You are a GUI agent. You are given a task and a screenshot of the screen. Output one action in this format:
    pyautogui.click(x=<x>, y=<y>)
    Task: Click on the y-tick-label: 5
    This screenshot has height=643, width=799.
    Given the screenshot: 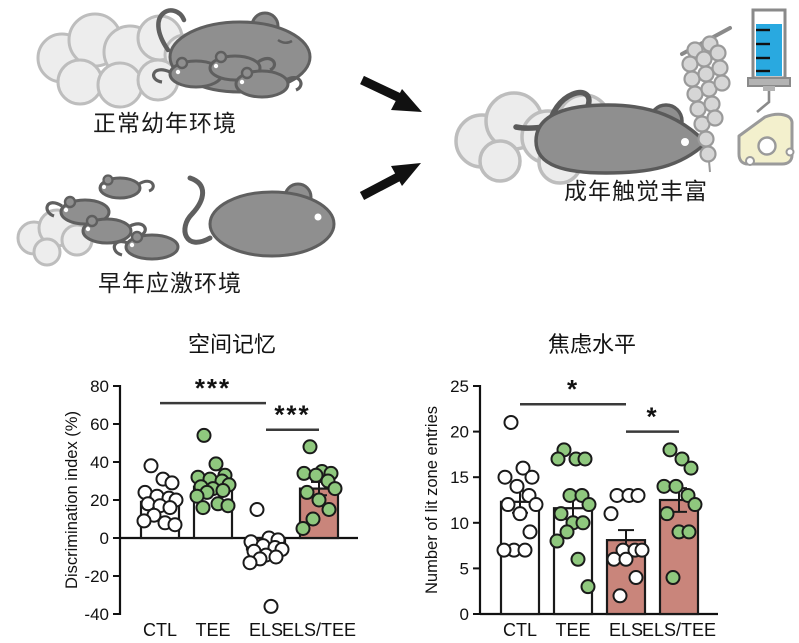 What is the action you would take?
    pyautogui.click(x=464, y=568)
    